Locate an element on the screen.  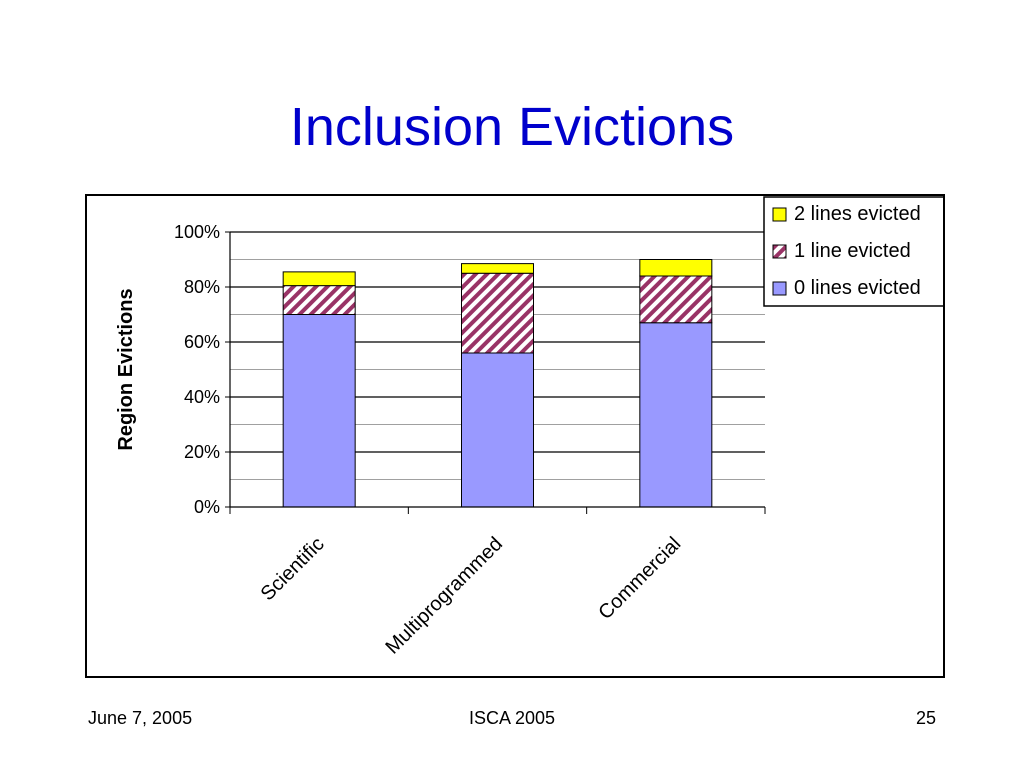
x-category-label: Multiprogrammed is located at coordinates (444, 596).